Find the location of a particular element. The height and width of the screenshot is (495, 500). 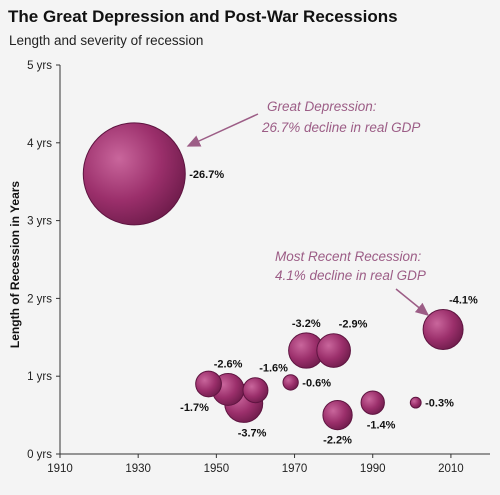

annotation-arrow-great-depression is located at coordinates (222, 130).